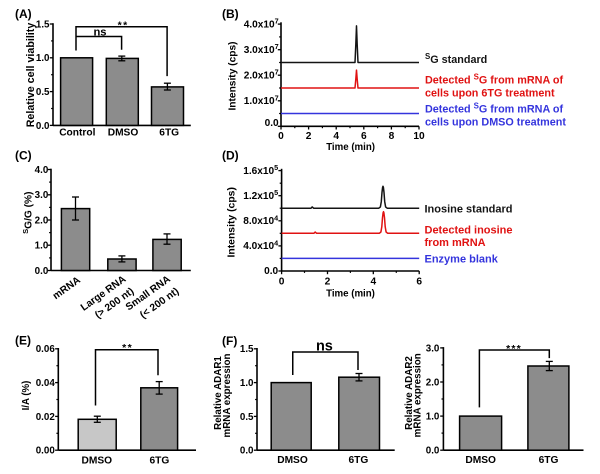  What do you see at coordinates (462, 260) in the screenshot?
I see `svg-text: Enzyme blank` at bounding box center [462, 260].